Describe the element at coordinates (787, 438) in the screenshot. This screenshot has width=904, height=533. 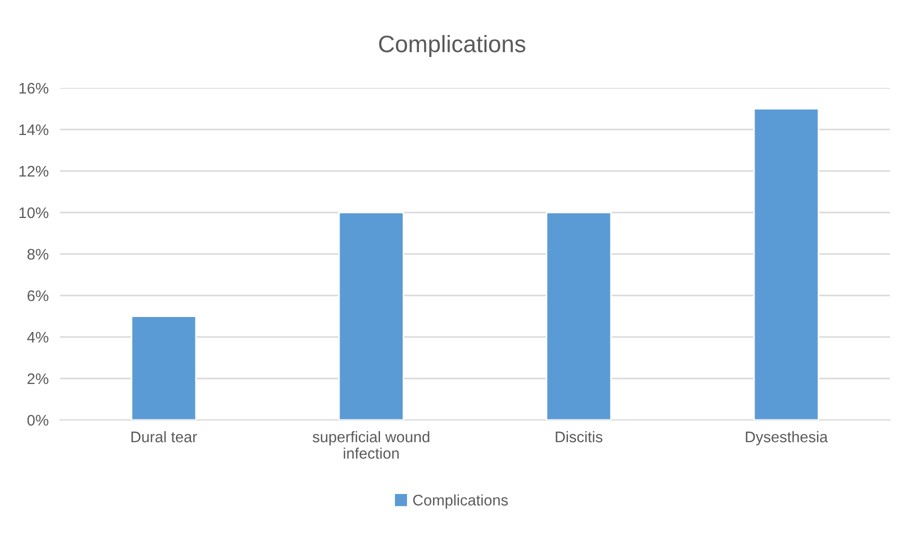
I see `x-tick-label: Dysesthesia` at that location.